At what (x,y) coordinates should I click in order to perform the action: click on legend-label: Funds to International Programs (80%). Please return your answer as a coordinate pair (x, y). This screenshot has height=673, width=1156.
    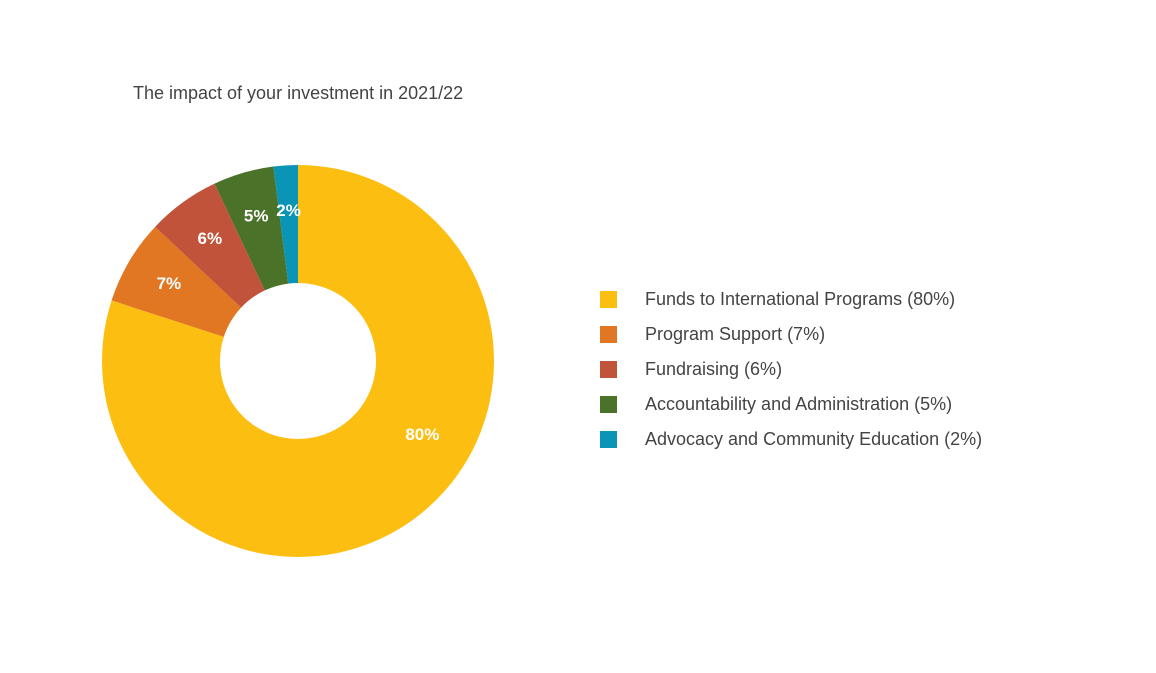
    Looking at the image, I should click on (800, 299).